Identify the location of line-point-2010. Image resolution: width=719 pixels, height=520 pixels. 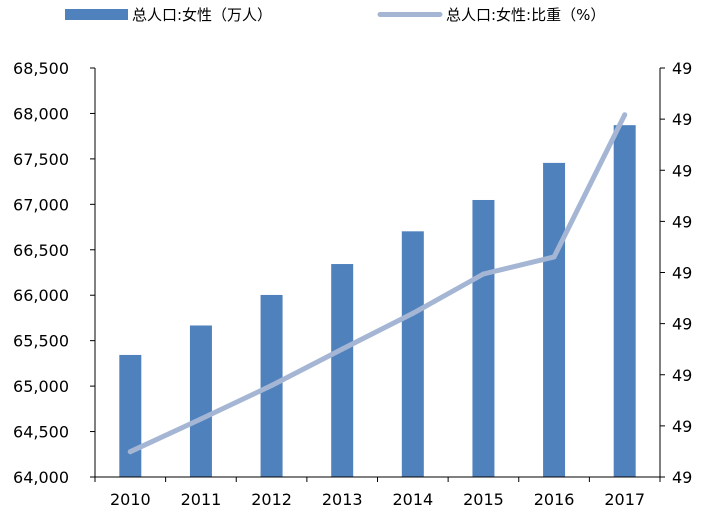
(130, 452).